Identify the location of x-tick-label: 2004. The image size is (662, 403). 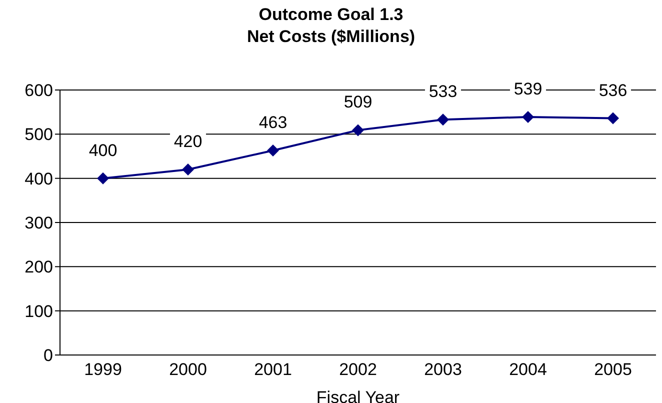
(528, 370).